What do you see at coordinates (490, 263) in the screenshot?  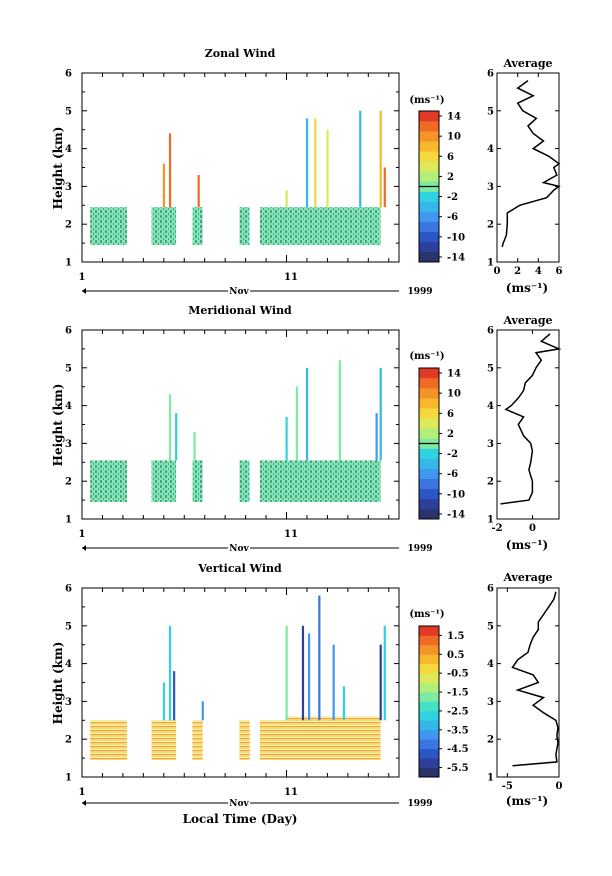 I see `profile-y-tick-label: 1` at bounding box center [490, 263].